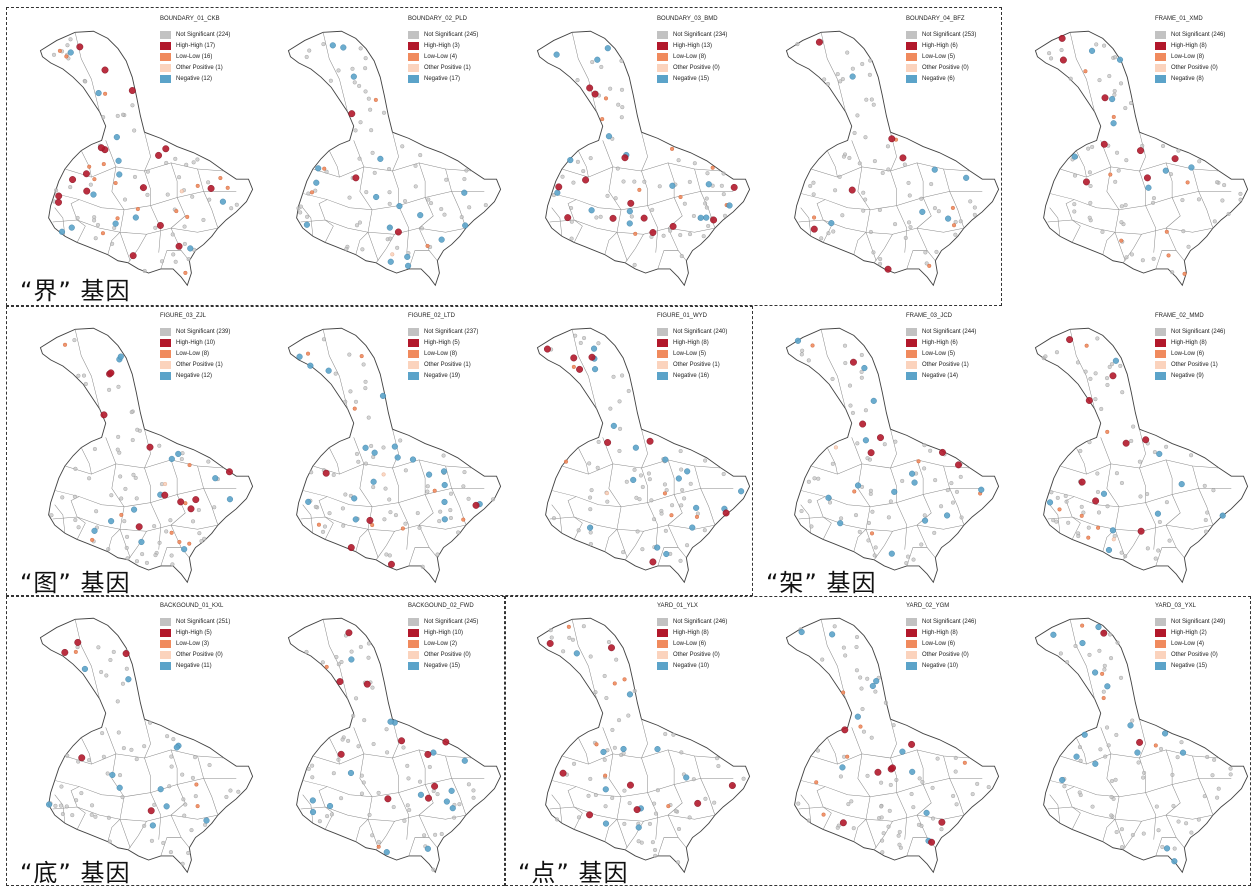 The width and height of the screenshot is (1257, 891). I want to click on legend-count: 10, so click(210, 342).